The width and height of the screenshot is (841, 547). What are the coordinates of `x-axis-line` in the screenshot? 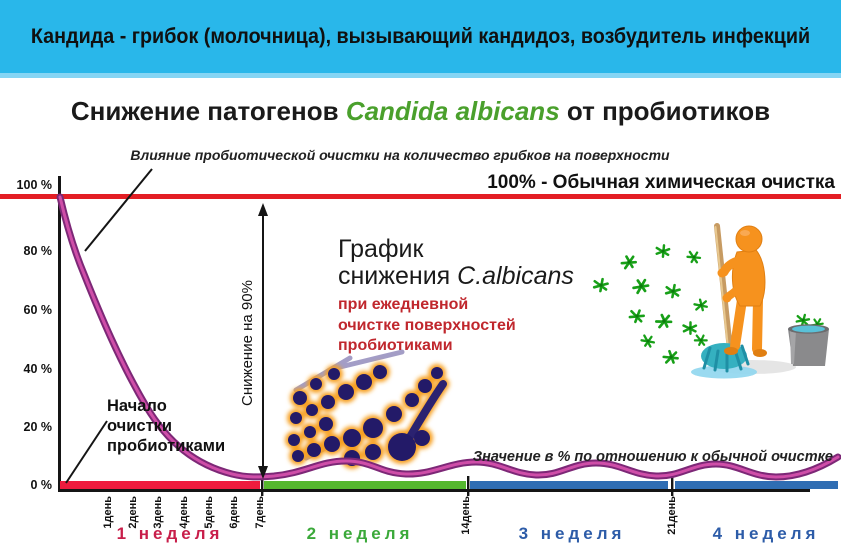 It's located at (434, 490).